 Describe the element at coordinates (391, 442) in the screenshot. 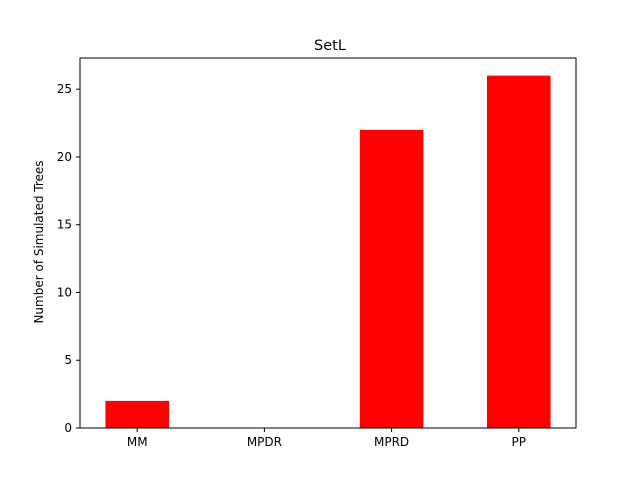

I see `x-tick-label: MPRD` at that location.